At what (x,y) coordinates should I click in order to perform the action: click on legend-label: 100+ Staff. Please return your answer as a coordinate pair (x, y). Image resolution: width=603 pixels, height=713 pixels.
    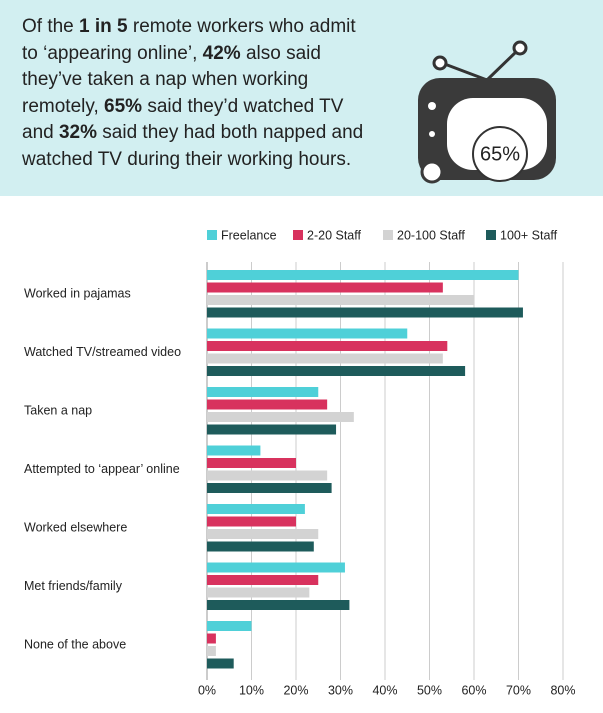
    Looking at the image, I should click on (529, 235).